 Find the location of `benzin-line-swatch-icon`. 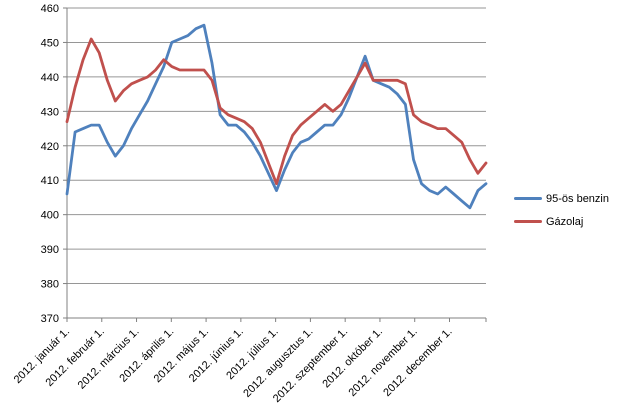

benzin-line-swatch-icon is located at coordinates (528, 198).